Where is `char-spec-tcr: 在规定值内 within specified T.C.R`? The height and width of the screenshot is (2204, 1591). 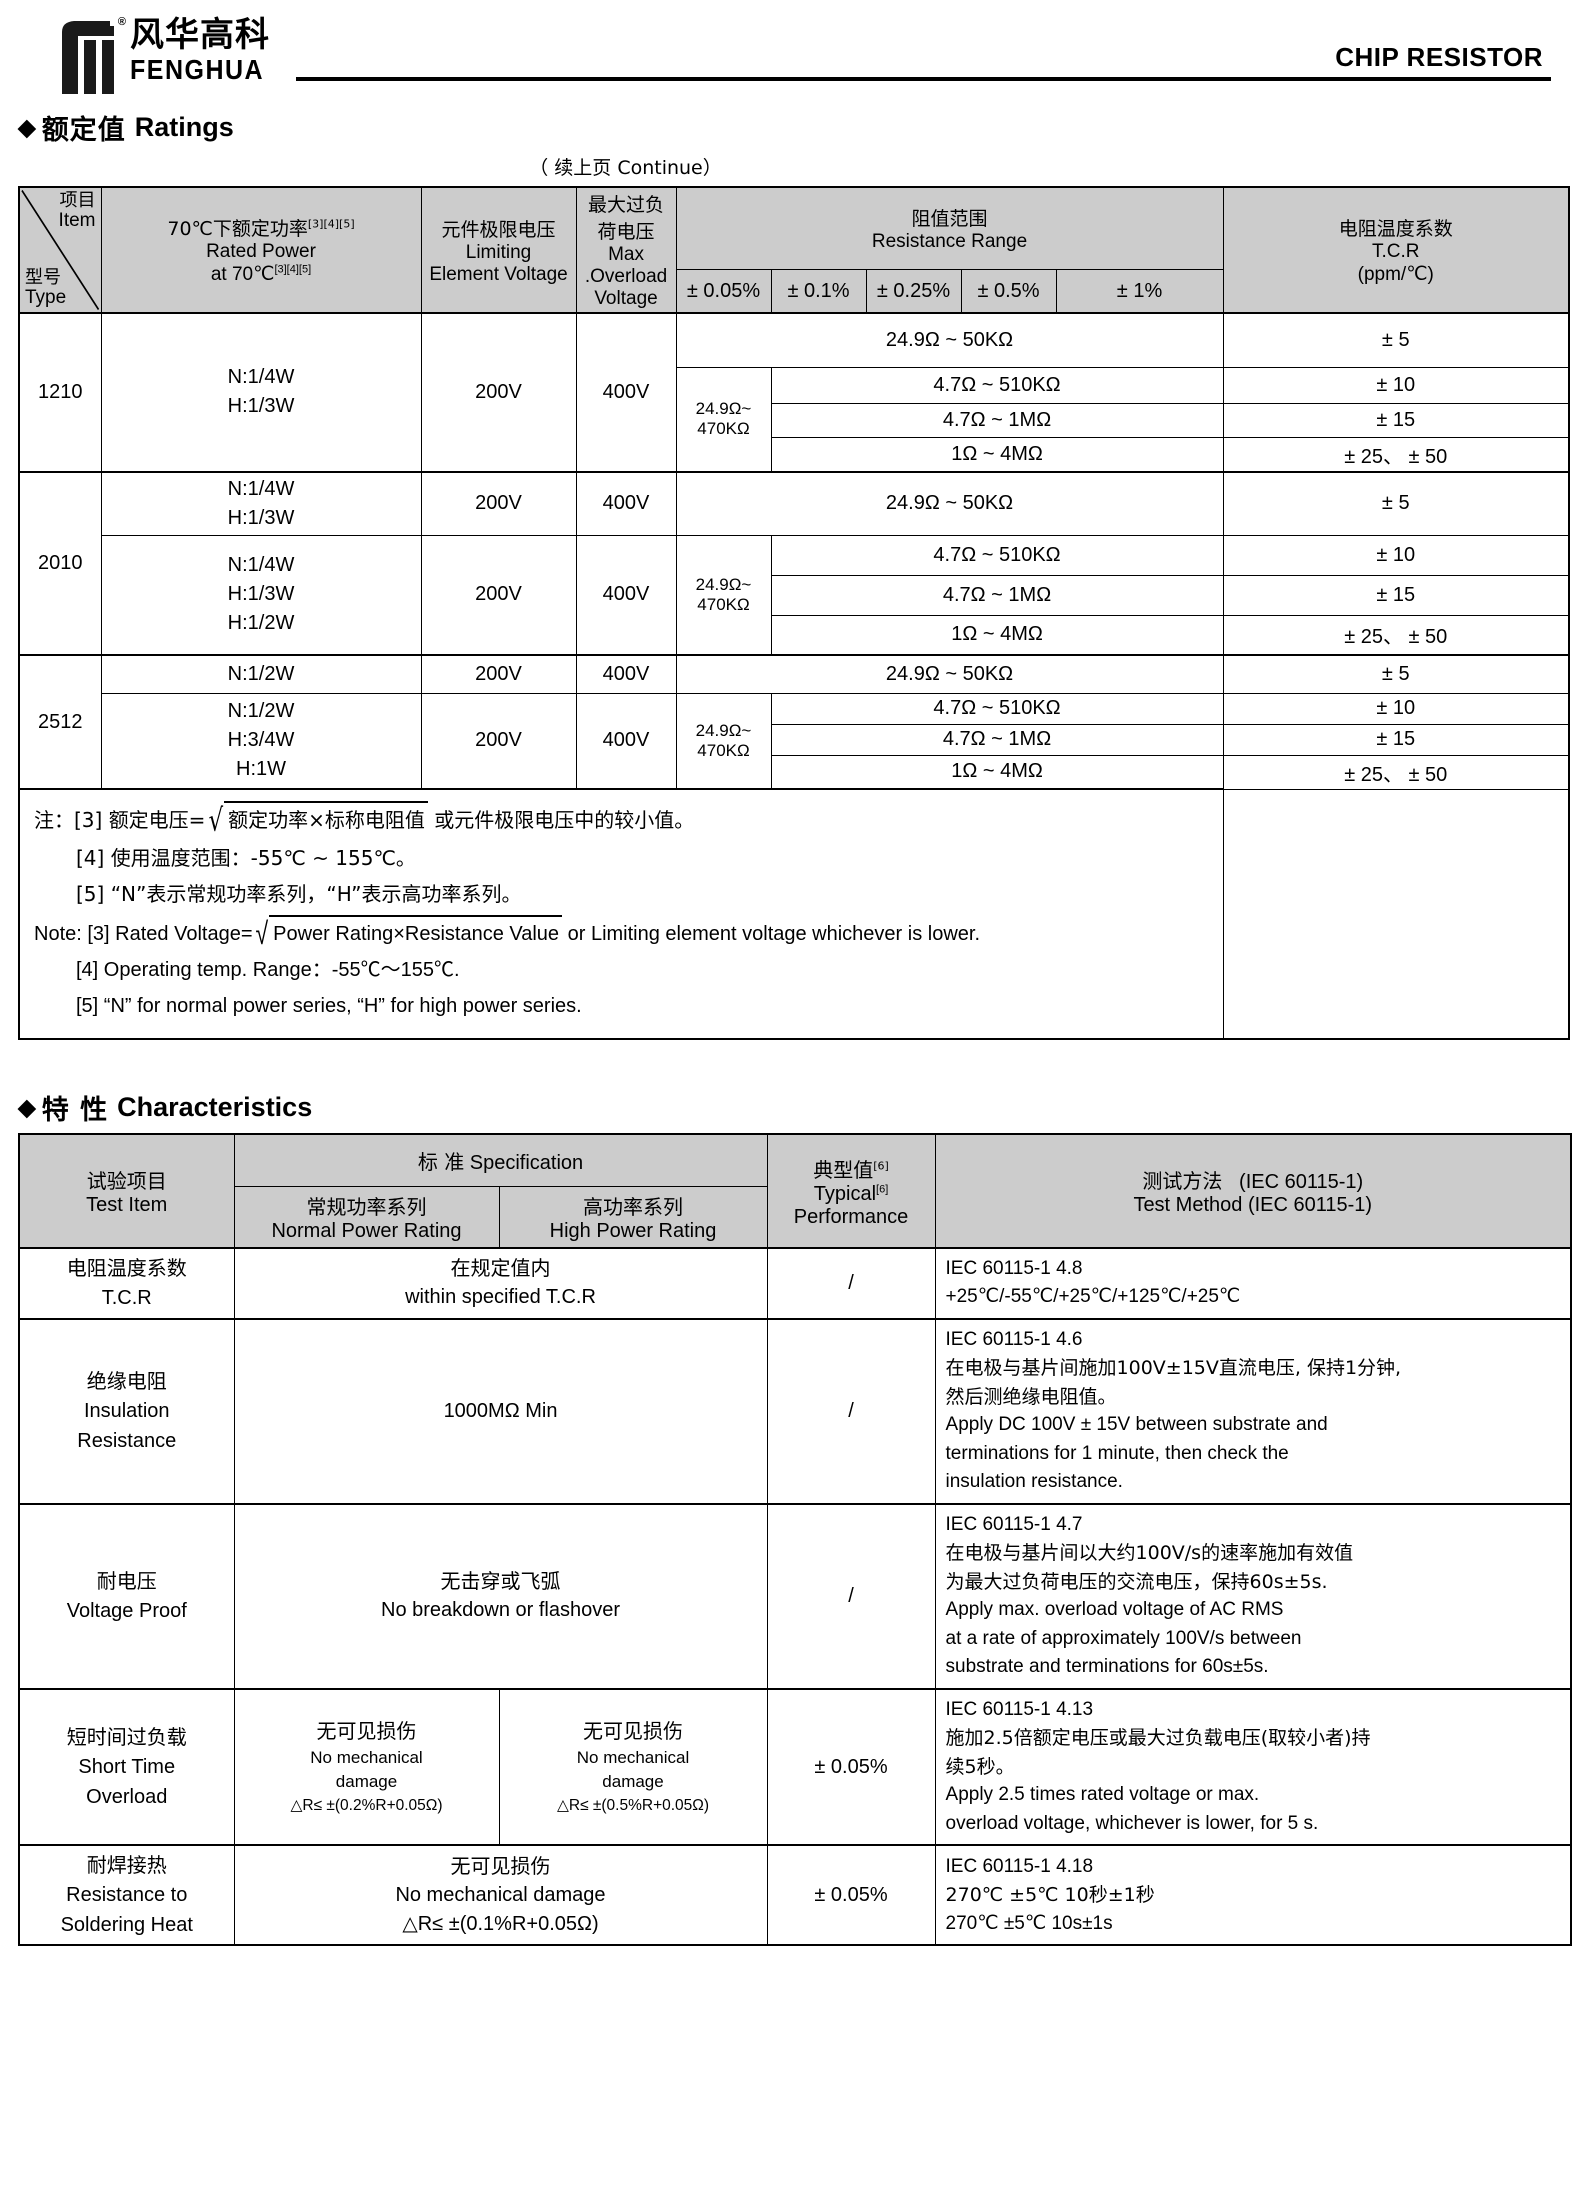 char-spec-tcr: 在规定值内 within specified T.C.R is located at coordinates (500, 1283).